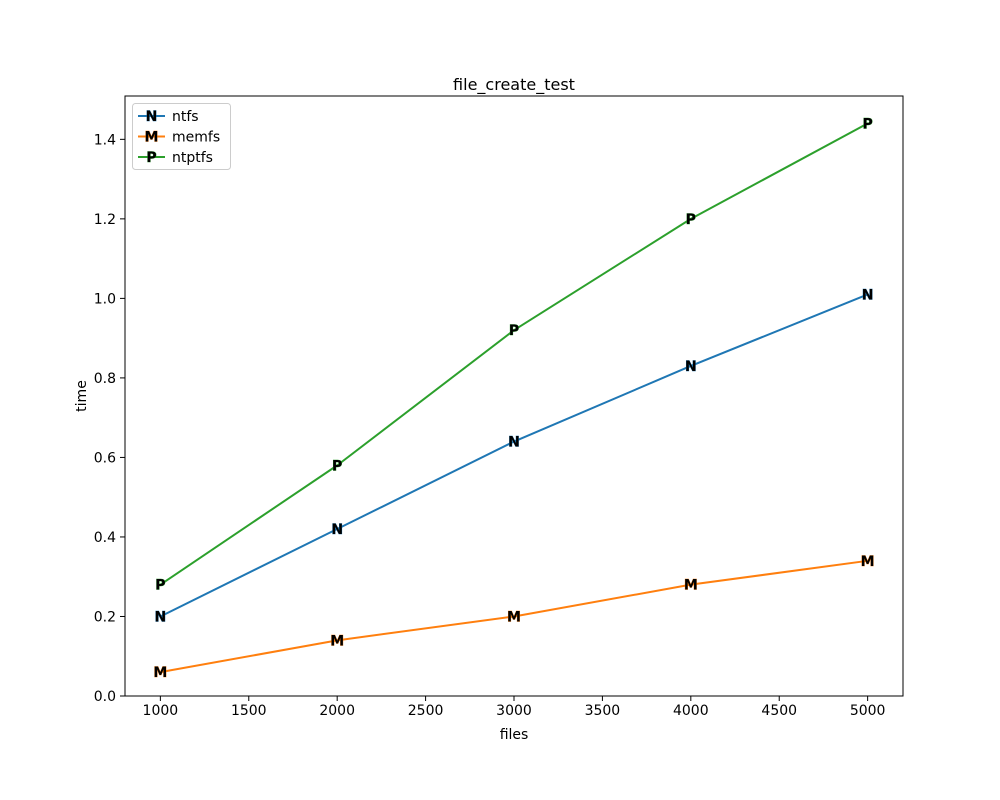 The height and width of the screenshot is (800, 1000). I want to click on legend-label-memfs: memfs, so click(196, 138).